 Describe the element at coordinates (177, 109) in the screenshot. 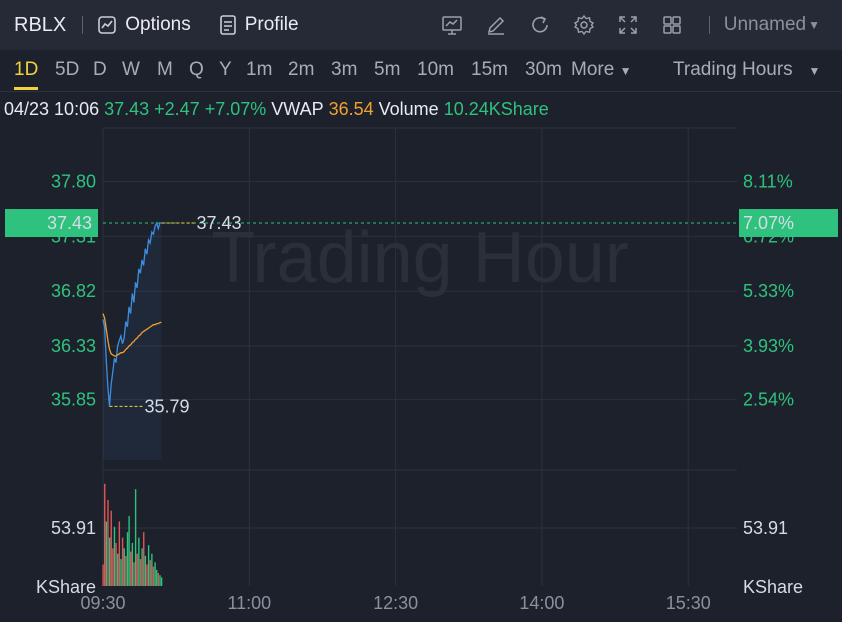

I see `quote-change: +2.47` at that location.